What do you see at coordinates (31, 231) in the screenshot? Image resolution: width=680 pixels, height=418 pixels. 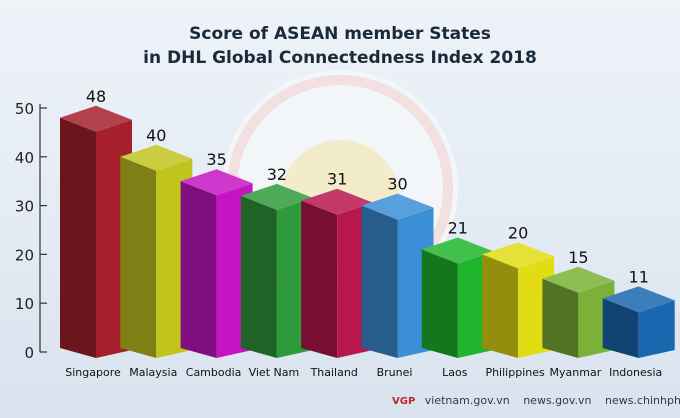 I see `y-axis: 0 10 20 30 40 50` at bounding box center [31, 231].